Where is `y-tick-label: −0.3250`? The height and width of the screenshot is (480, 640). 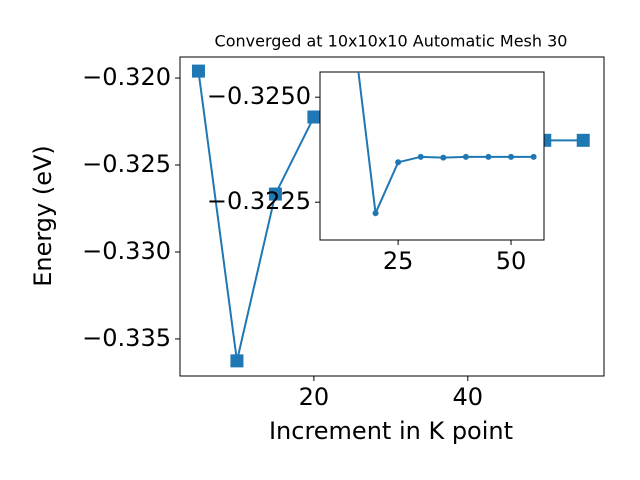 y-tick-label: −0.3250 is located at coordinates (259, 96).